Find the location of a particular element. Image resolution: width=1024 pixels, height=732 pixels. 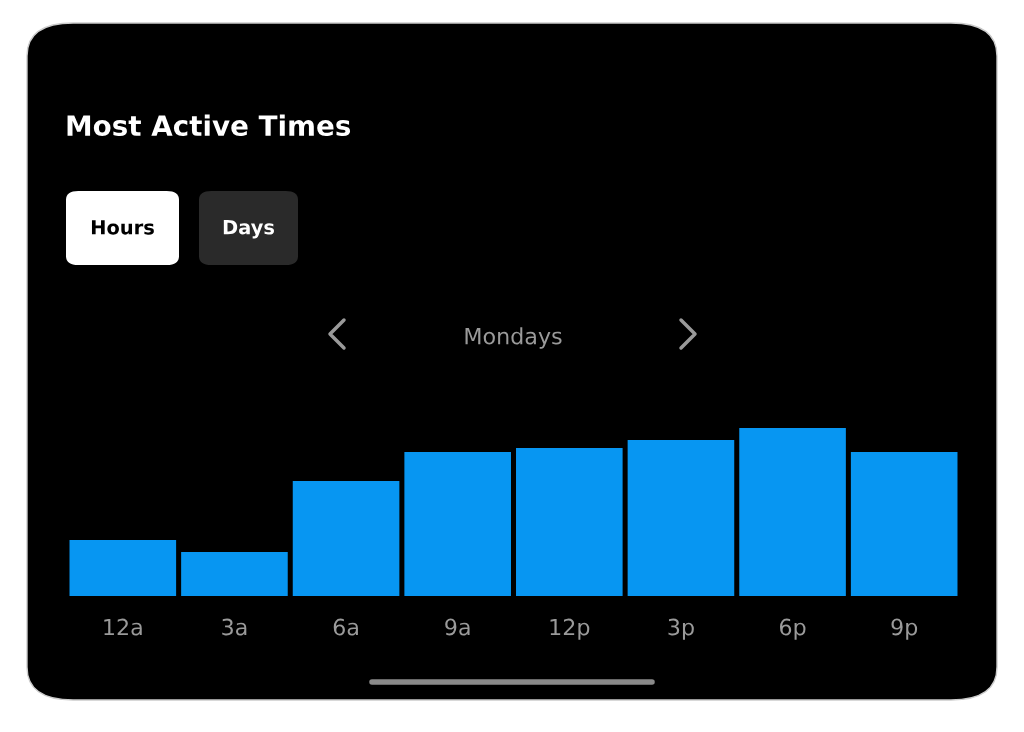

chart-subtitle: Mondays is located at coordinates (513, 338).